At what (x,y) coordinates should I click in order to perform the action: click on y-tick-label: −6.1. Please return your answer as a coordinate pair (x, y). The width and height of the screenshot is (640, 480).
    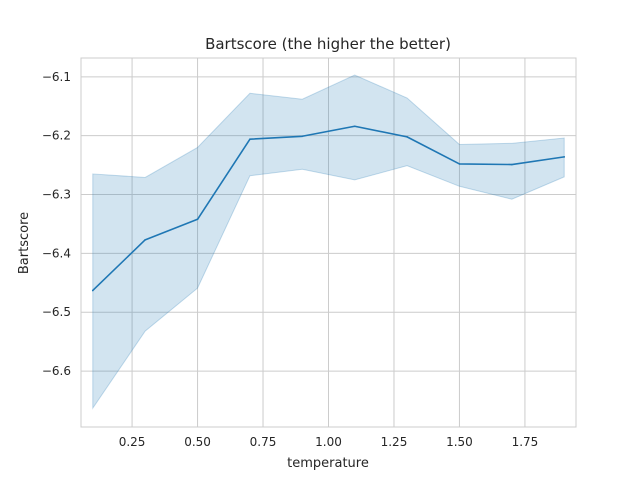
    Looking at the image, I should click on (56, 77).